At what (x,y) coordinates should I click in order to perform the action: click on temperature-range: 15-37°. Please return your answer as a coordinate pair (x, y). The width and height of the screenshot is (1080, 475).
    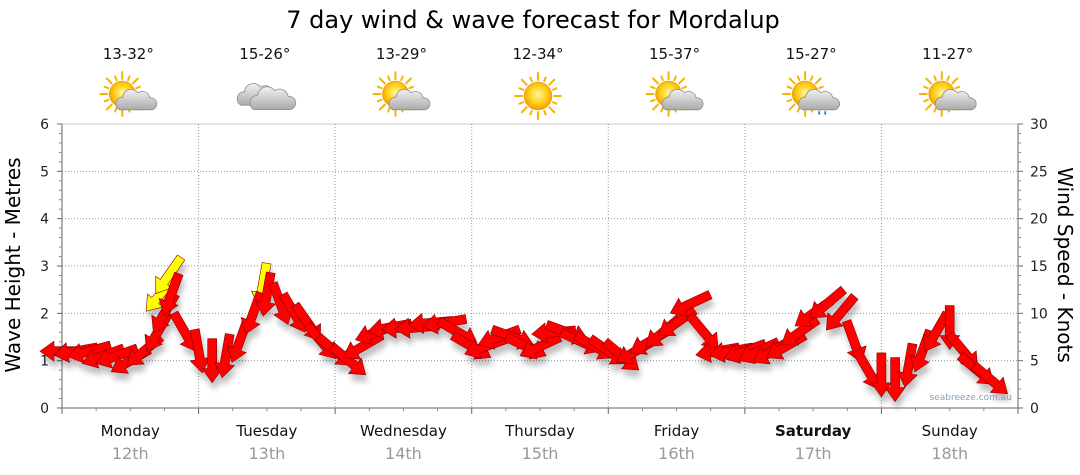
    Looking at the image, I should click on (674, 54).